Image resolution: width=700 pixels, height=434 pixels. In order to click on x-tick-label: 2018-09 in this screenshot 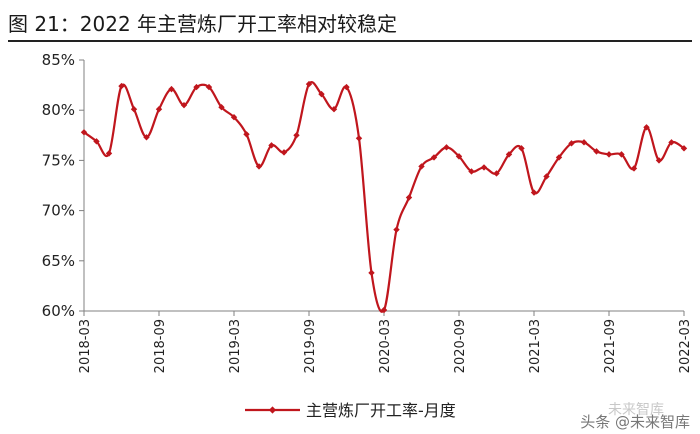, I will do `click(160, 346)`.